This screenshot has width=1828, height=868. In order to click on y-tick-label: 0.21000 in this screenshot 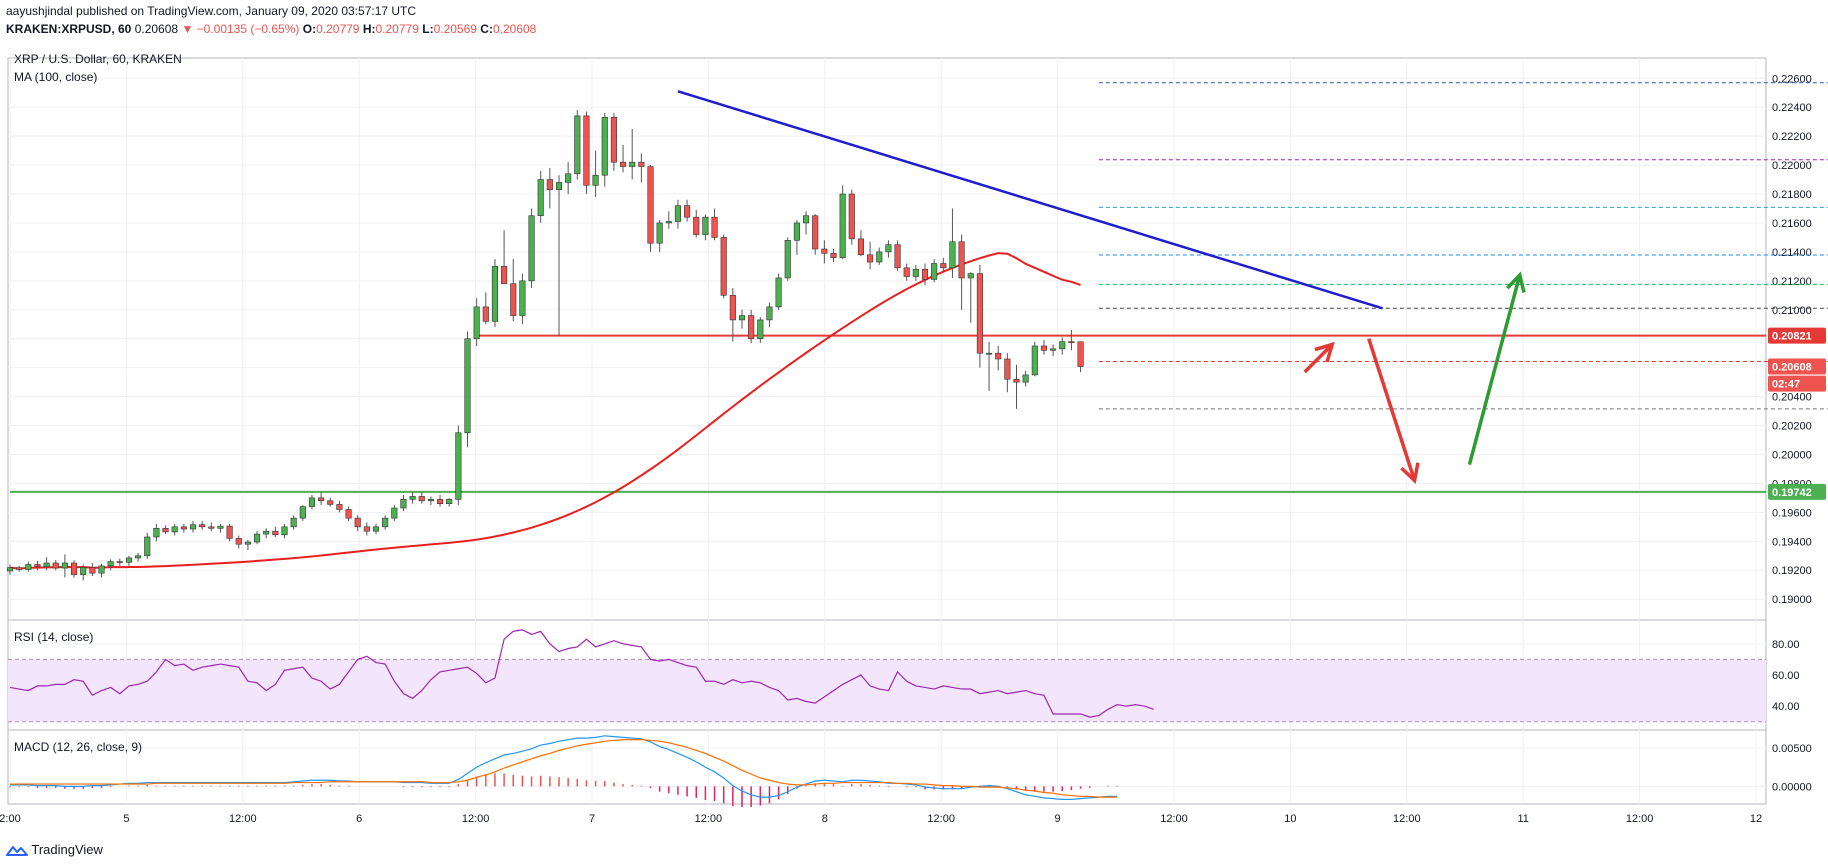, I will do `click(1792, 311)`.